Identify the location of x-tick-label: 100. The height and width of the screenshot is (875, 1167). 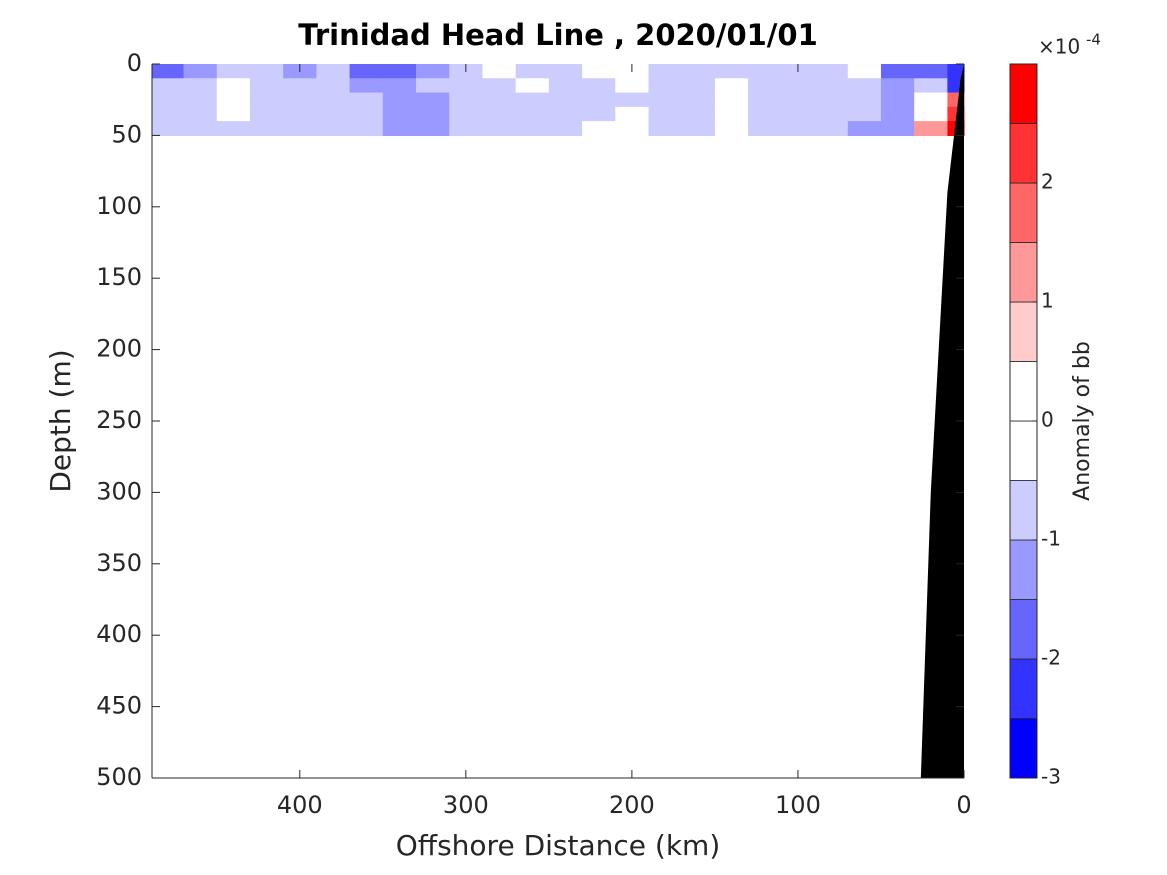
(798, 805).